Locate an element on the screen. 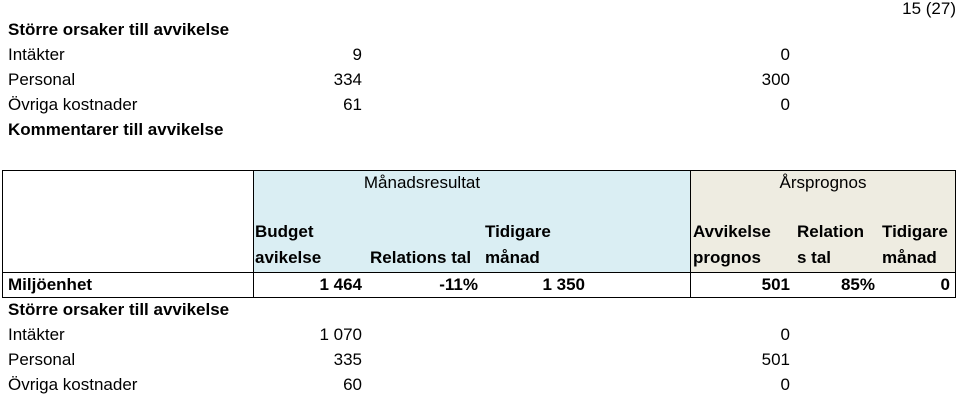 The image size is (960, 400). cell-value: -11% is located at coordinates (458, 284).